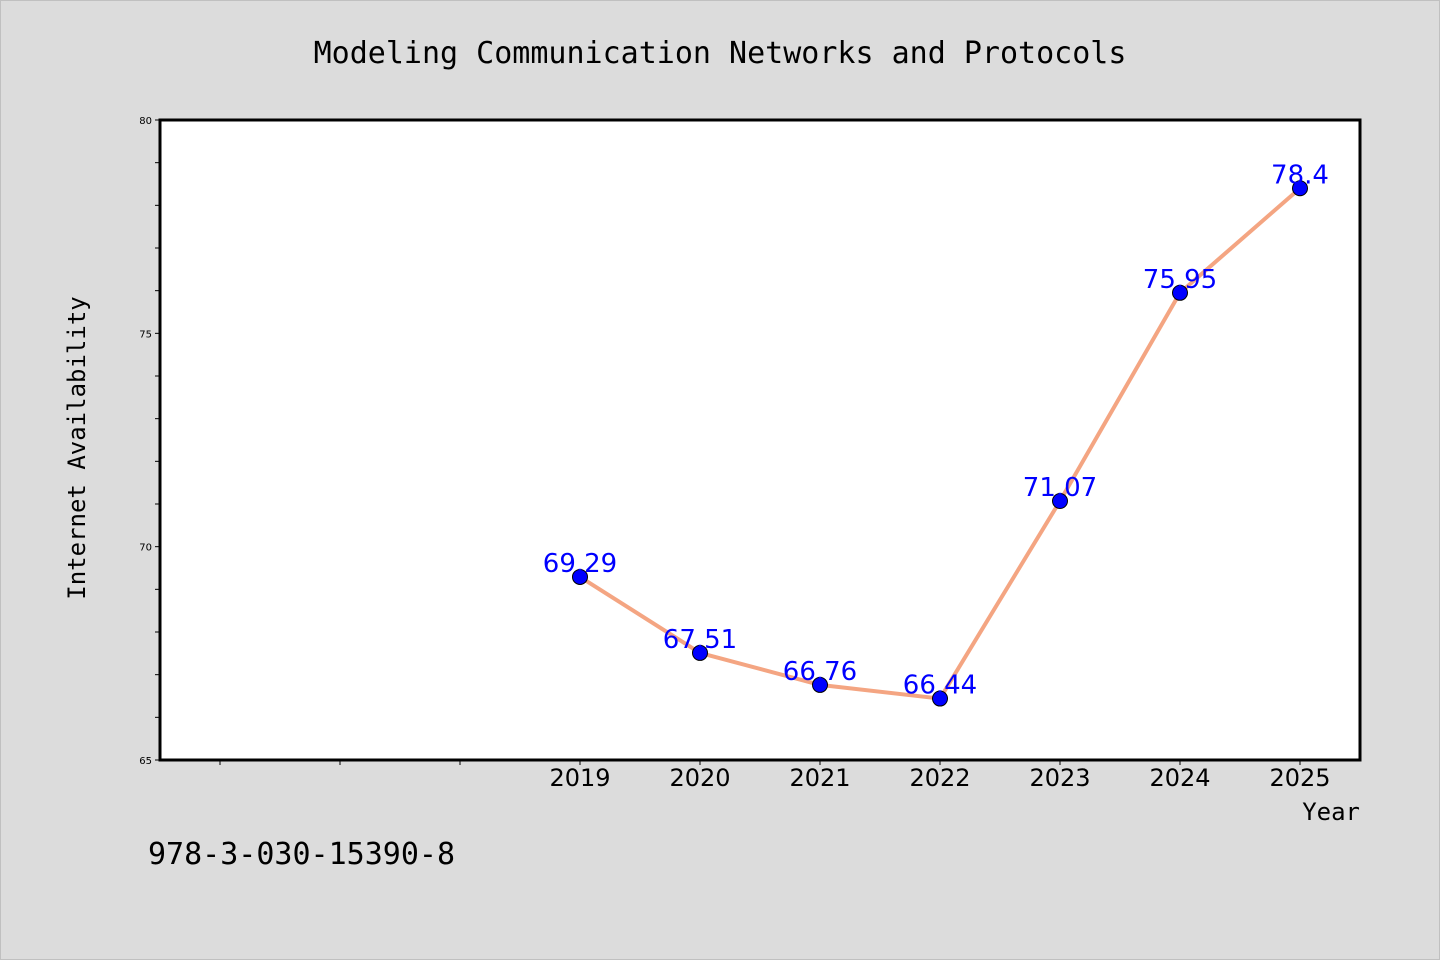  Describe the element at coordinates (145, 121) in the screenshot. I see `y-tick-label: 80` at that location.